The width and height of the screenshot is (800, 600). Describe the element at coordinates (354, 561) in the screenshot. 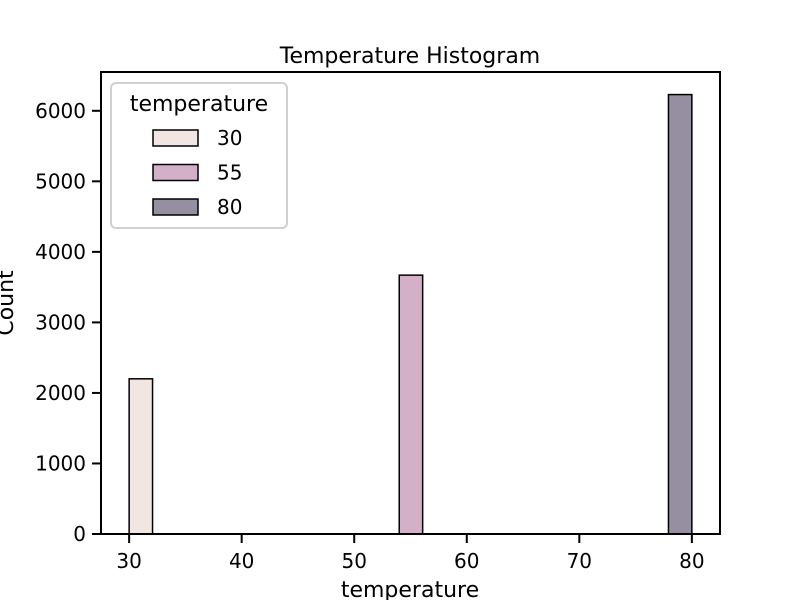

I see `x-tick-label: 50` at that location.